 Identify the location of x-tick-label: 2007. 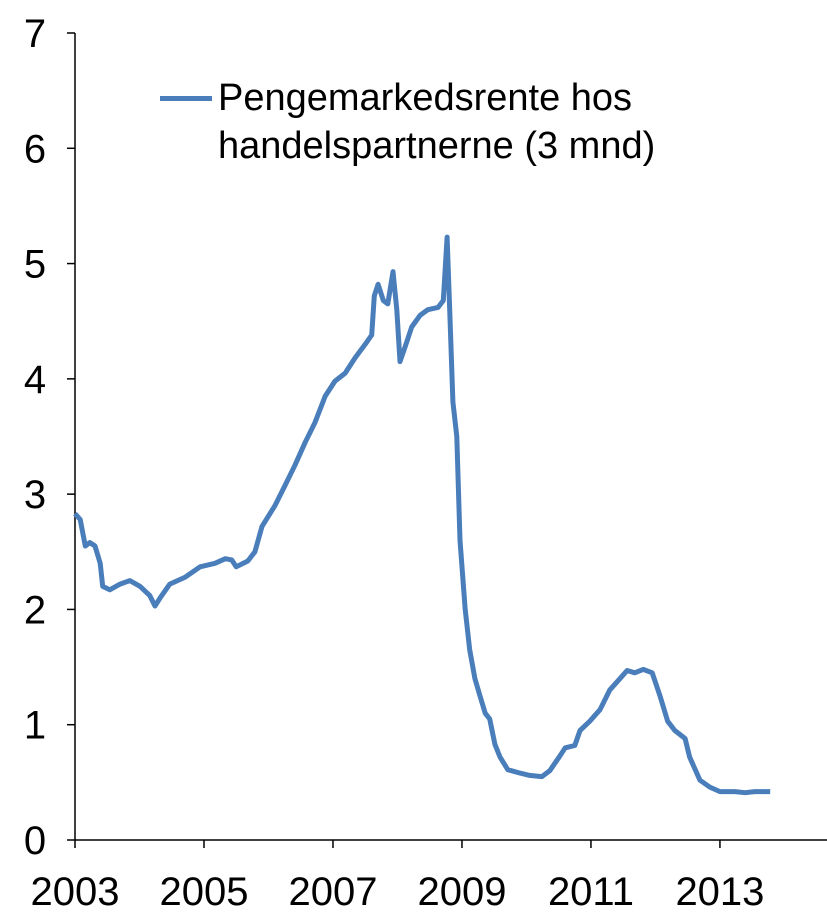
(332, 891).